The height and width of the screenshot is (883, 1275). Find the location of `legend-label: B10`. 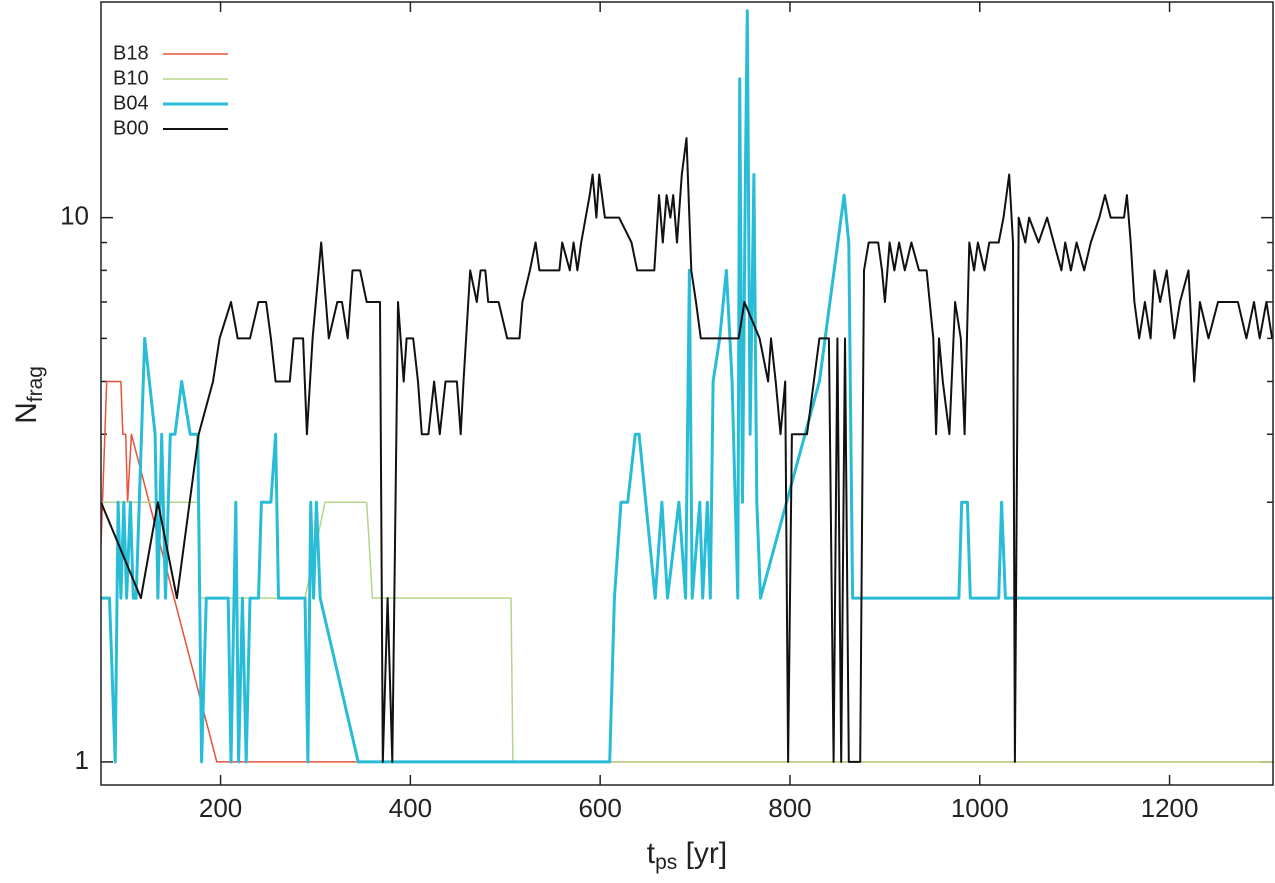

legend-label: B10 is located at coordinates (131, 78).